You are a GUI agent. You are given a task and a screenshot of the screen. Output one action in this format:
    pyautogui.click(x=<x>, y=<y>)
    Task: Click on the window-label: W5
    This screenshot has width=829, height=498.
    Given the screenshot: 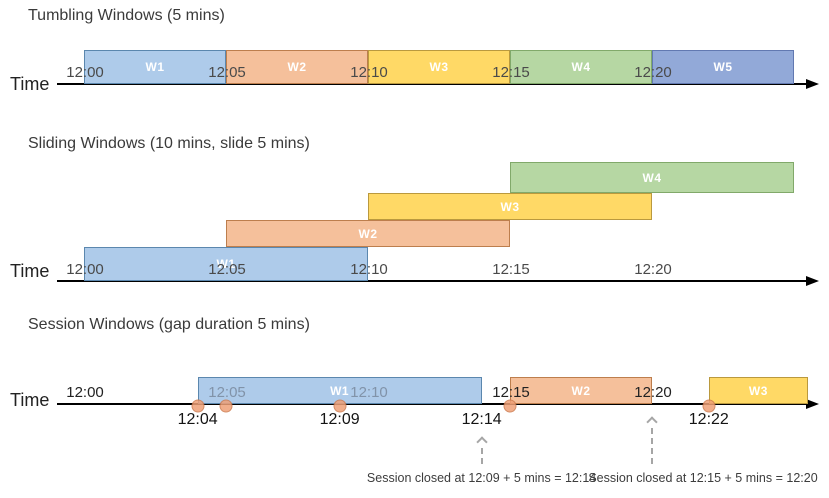 What is the action you would take?
    pyautogui.click(x=723, y=67)
    